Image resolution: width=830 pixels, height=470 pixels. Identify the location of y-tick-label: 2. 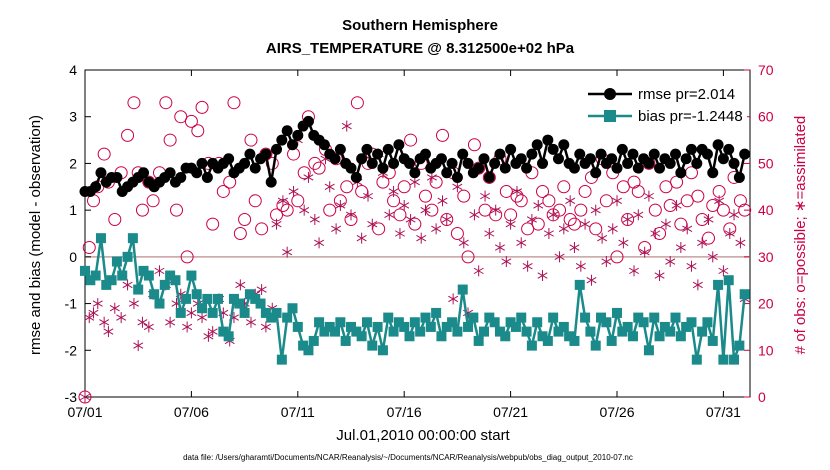
(73, 163).